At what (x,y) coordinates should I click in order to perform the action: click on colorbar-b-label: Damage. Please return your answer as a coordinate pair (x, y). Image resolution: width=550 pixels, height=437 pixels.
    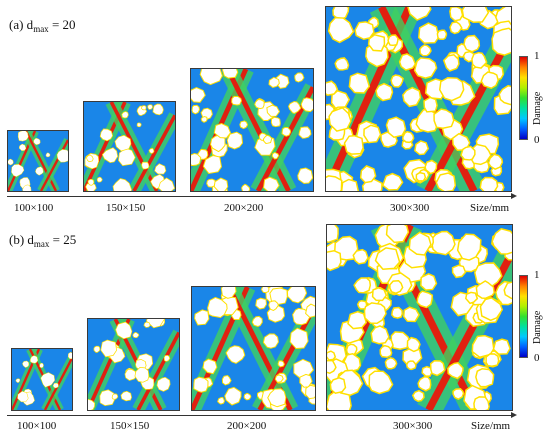
    Looking at the image, I should click on (537, 327).